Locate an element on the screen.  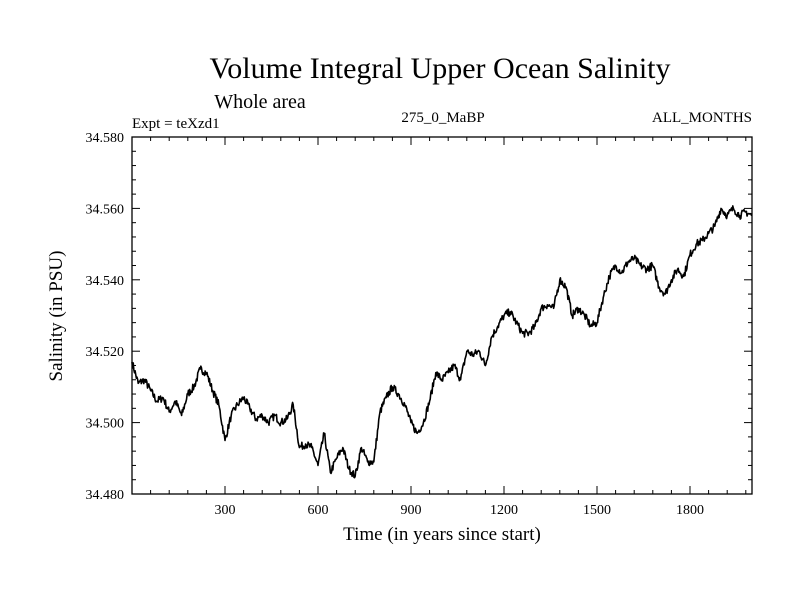
x-tick-label: 1800 is located at coordinates (690, 510).